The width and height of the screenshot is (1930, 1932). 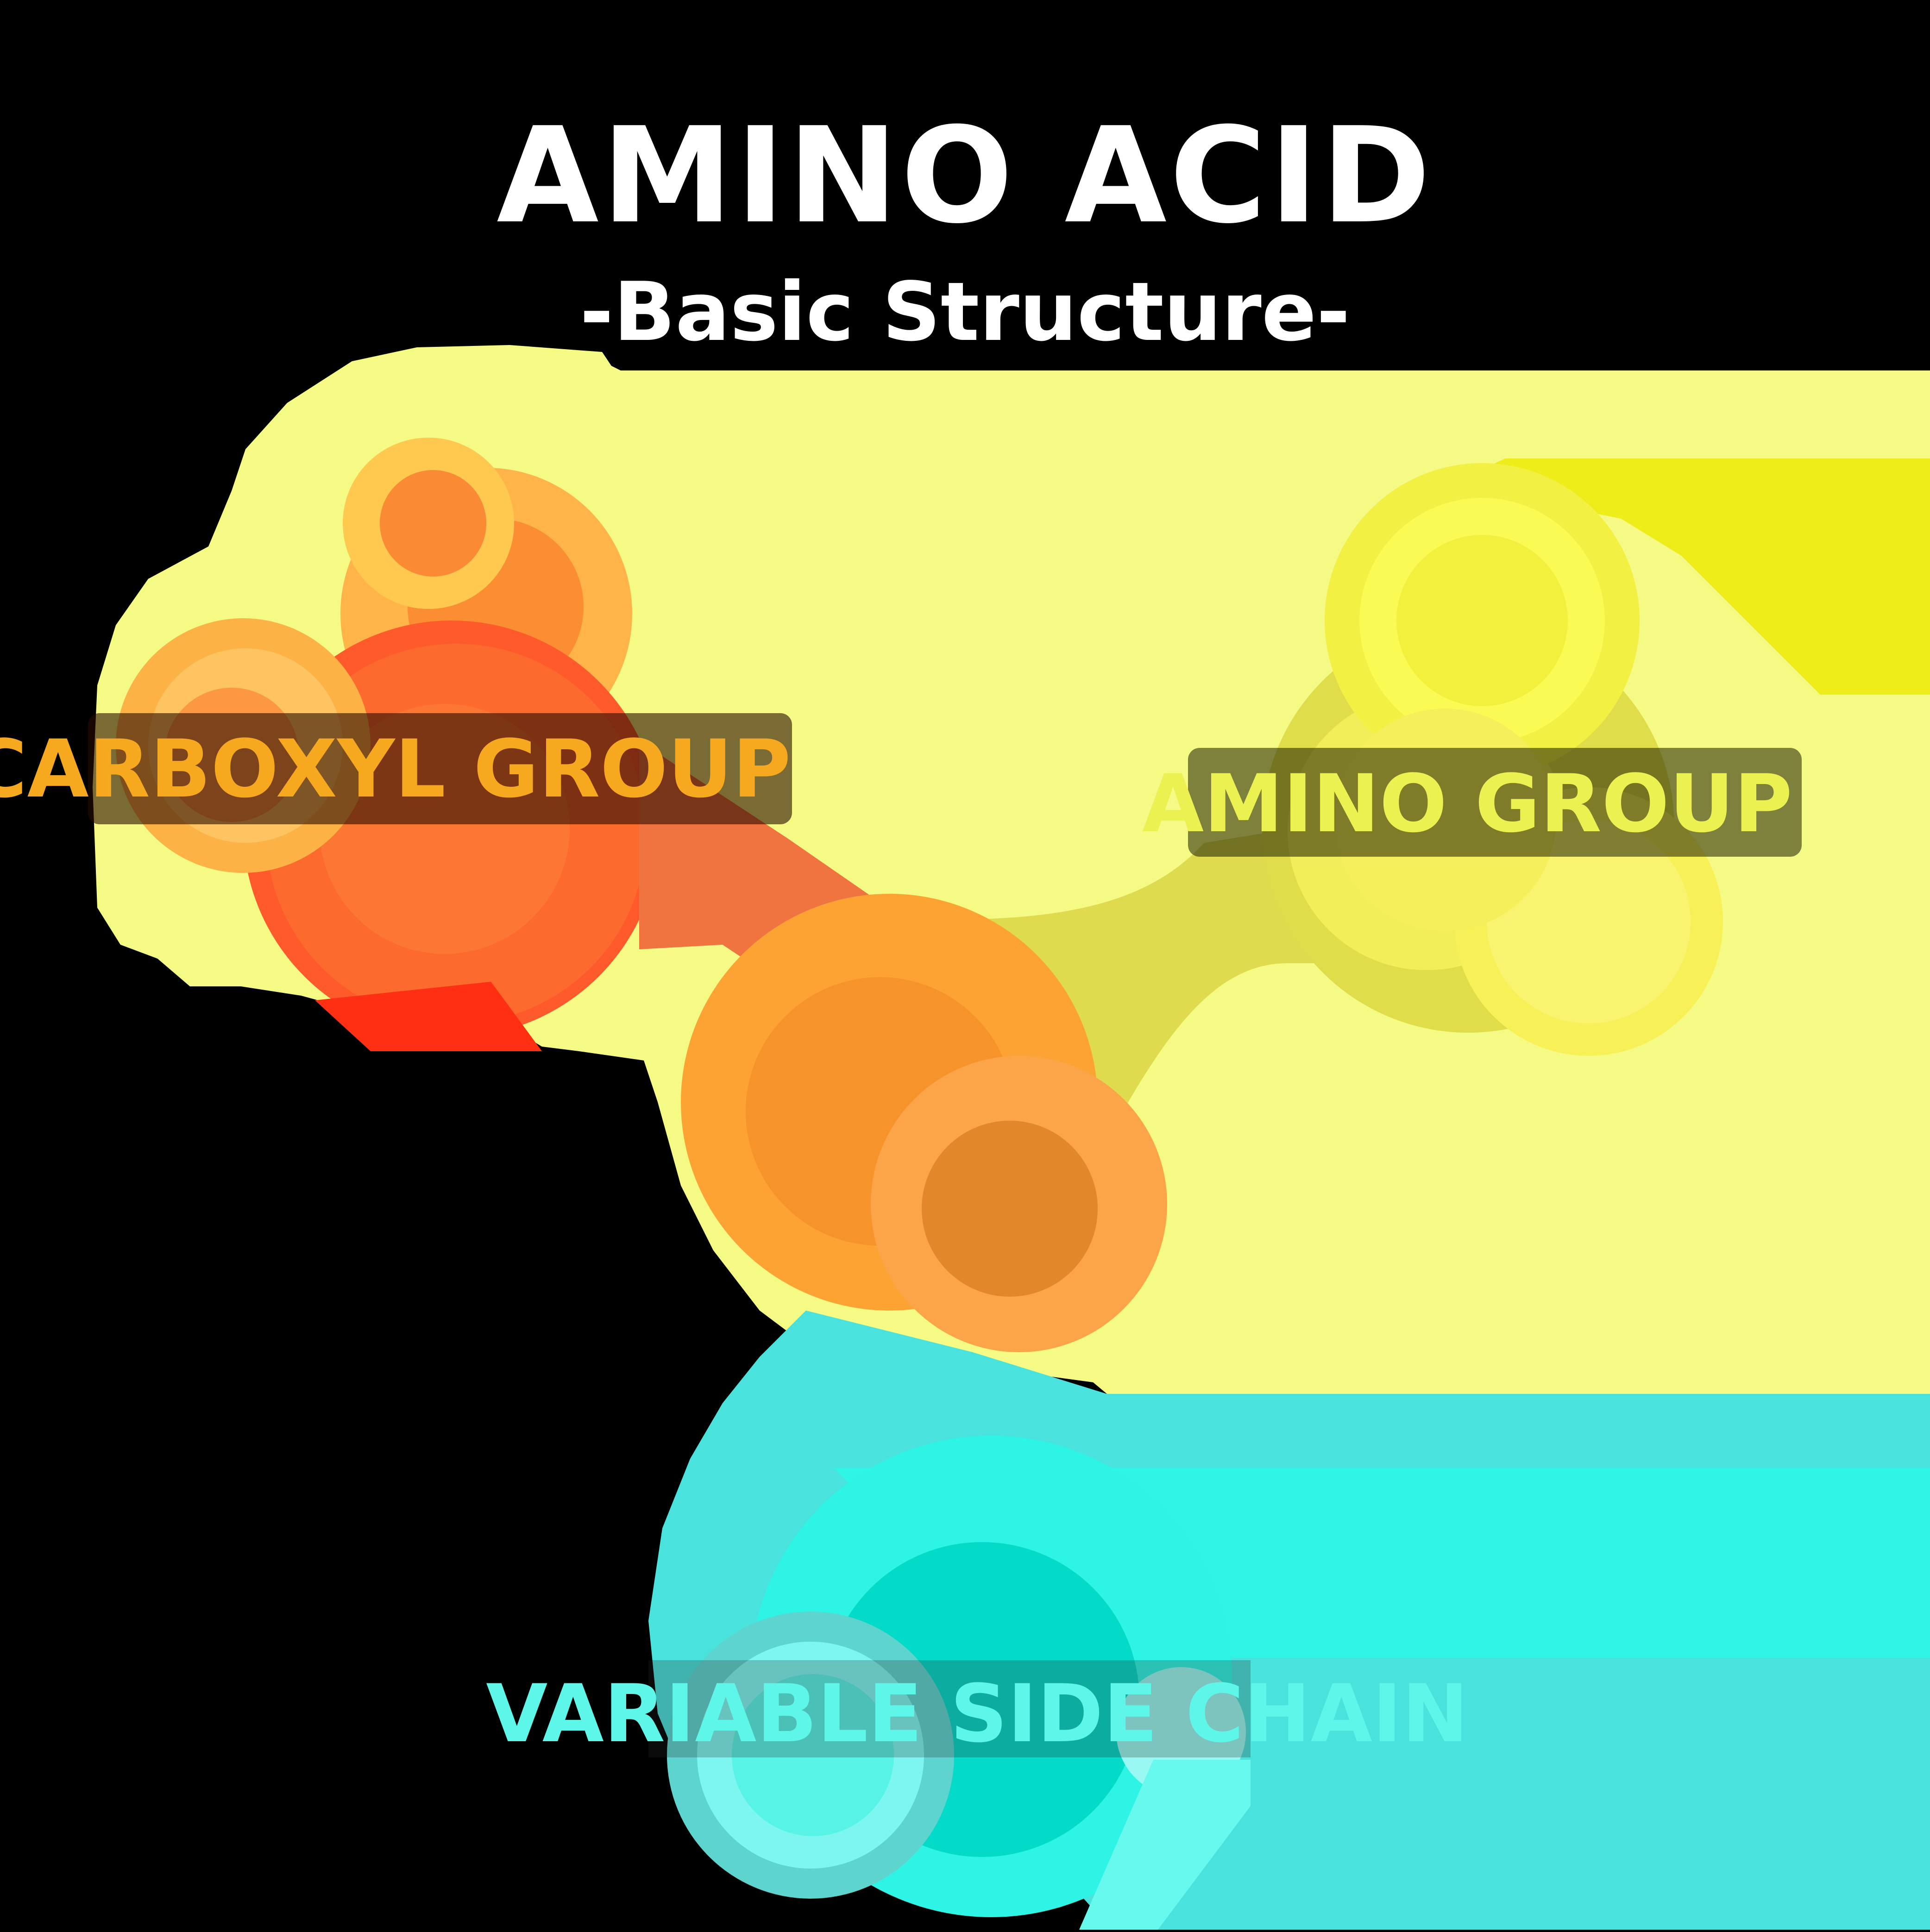 I want to click on amino-glow-band, so click(x=1657, y=576).